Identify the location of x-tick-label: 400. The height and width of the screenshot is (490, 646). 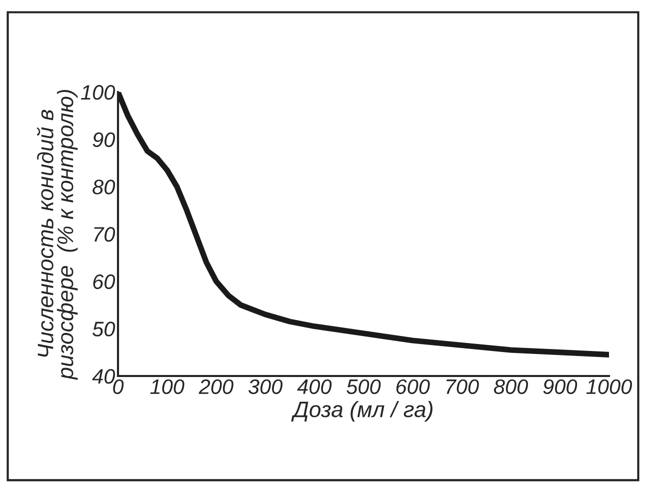
(314, 386).